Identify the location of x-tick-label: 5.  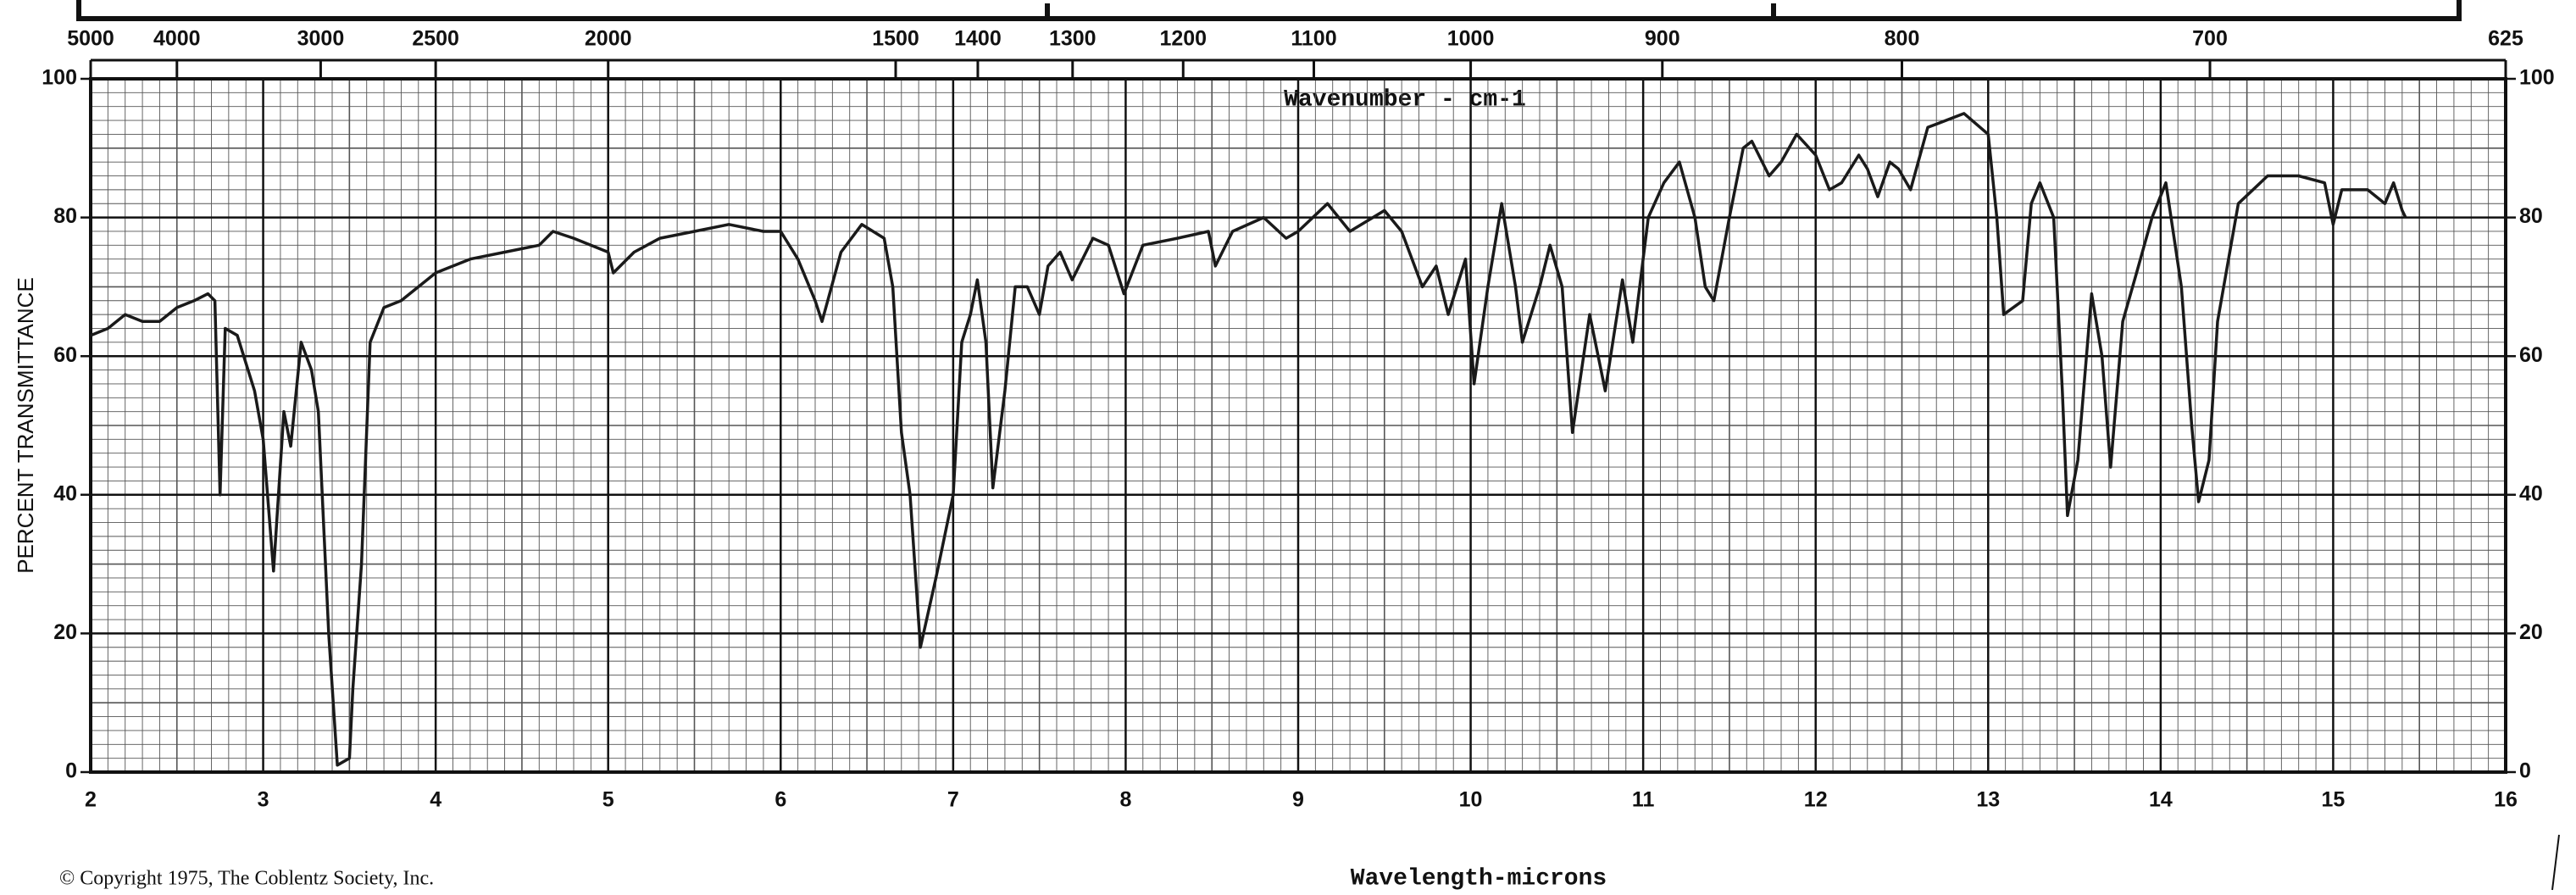
(608, 800).